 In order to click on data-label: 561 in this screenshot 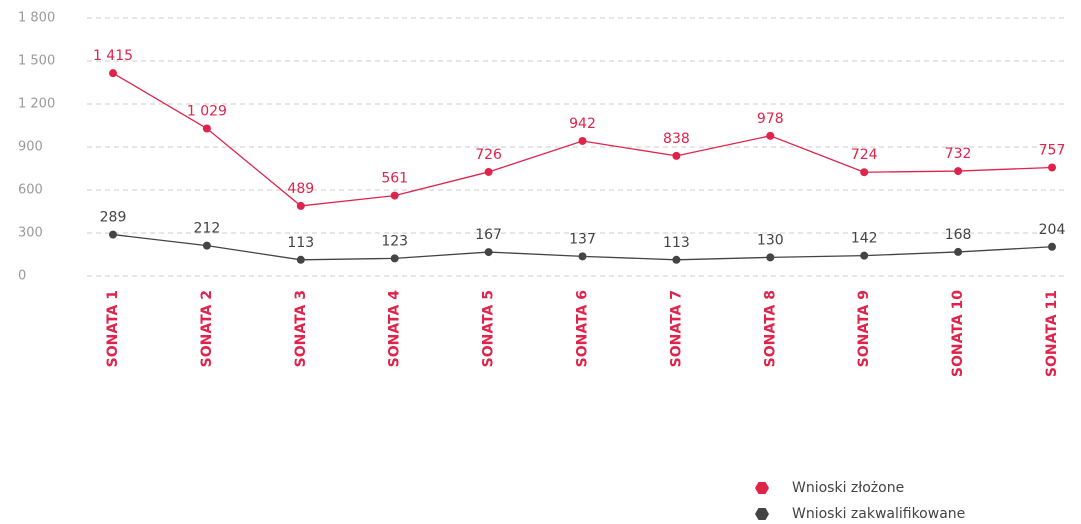, I will do `click(394, 179)`.